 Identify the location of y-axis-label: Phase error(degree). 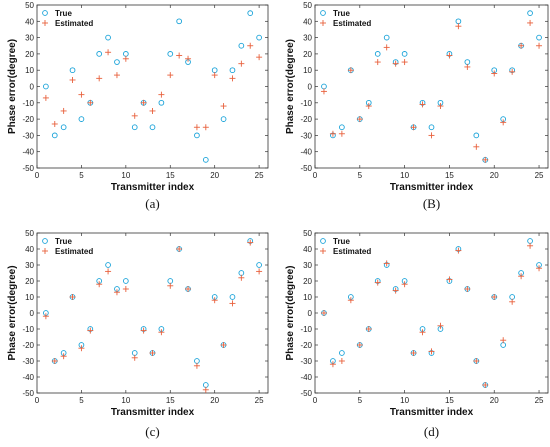
(12, 312).